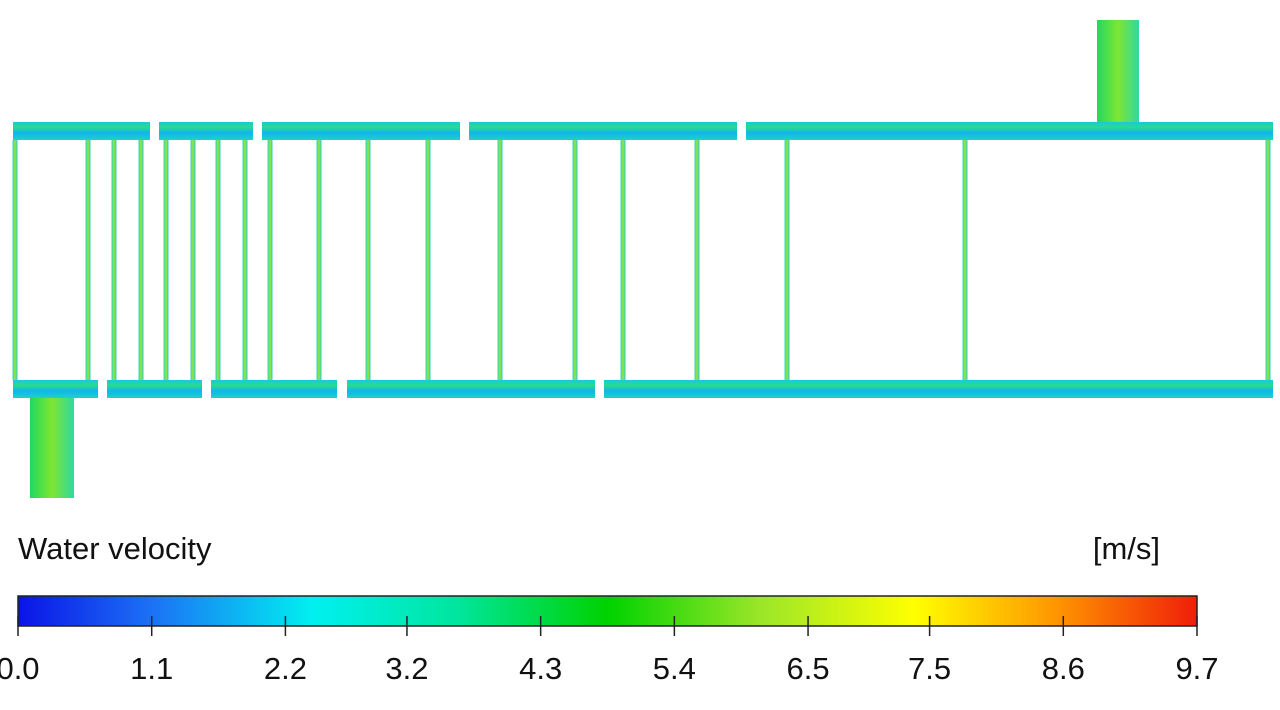 The height and width of the screenshot is (710, 1280). I want to click on inlet, so click(52, 448).